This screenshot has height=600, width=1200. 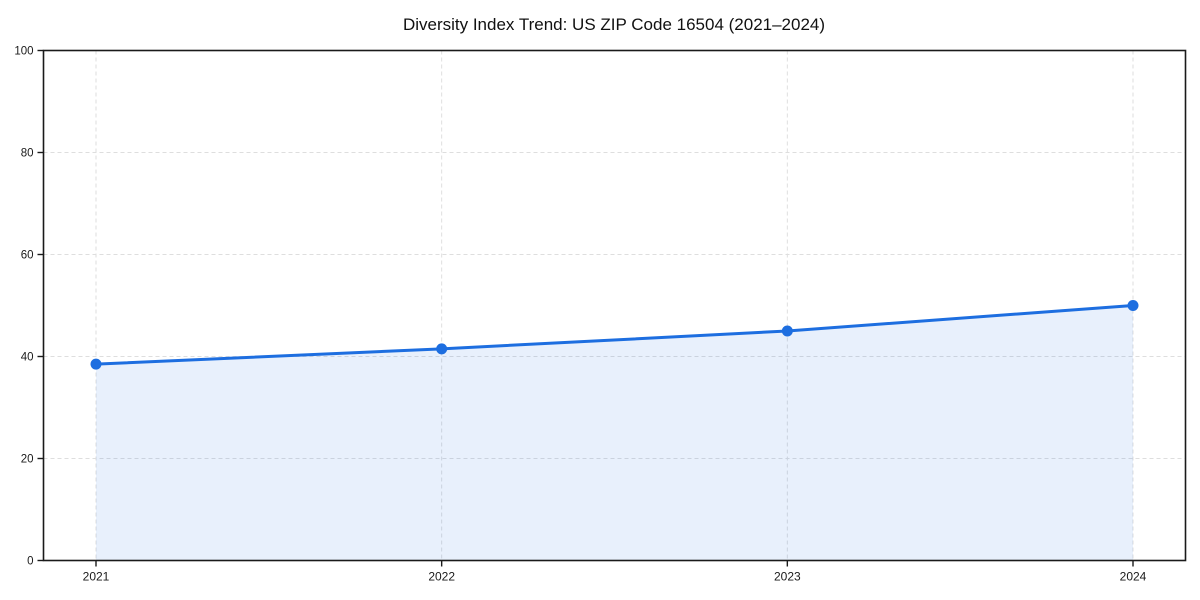 I want to click on y-tick-label: 0, so click(x=30, y=562).